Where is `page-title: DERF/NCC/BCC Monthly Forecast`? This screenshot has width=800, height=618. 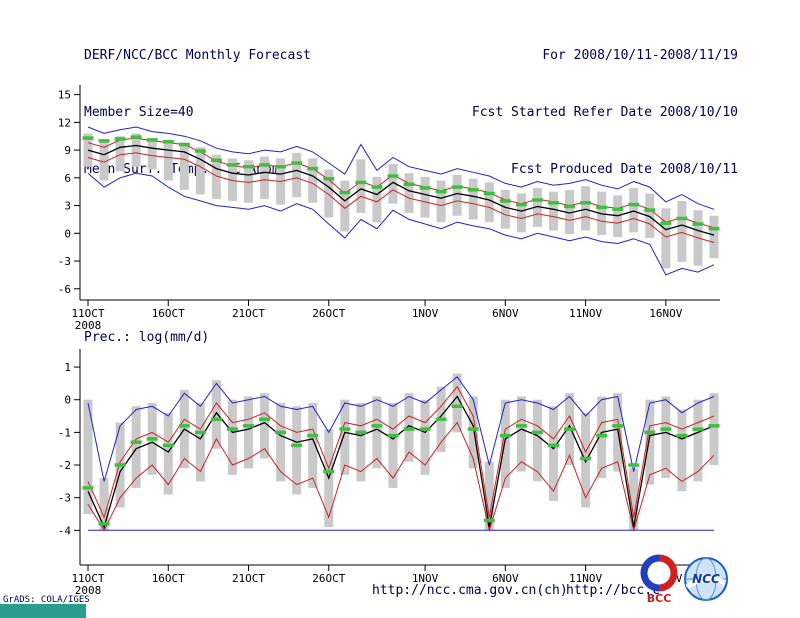
page-title: DERF/NCC/BCC Monthly Forecast is located at coordinates (197, 55).